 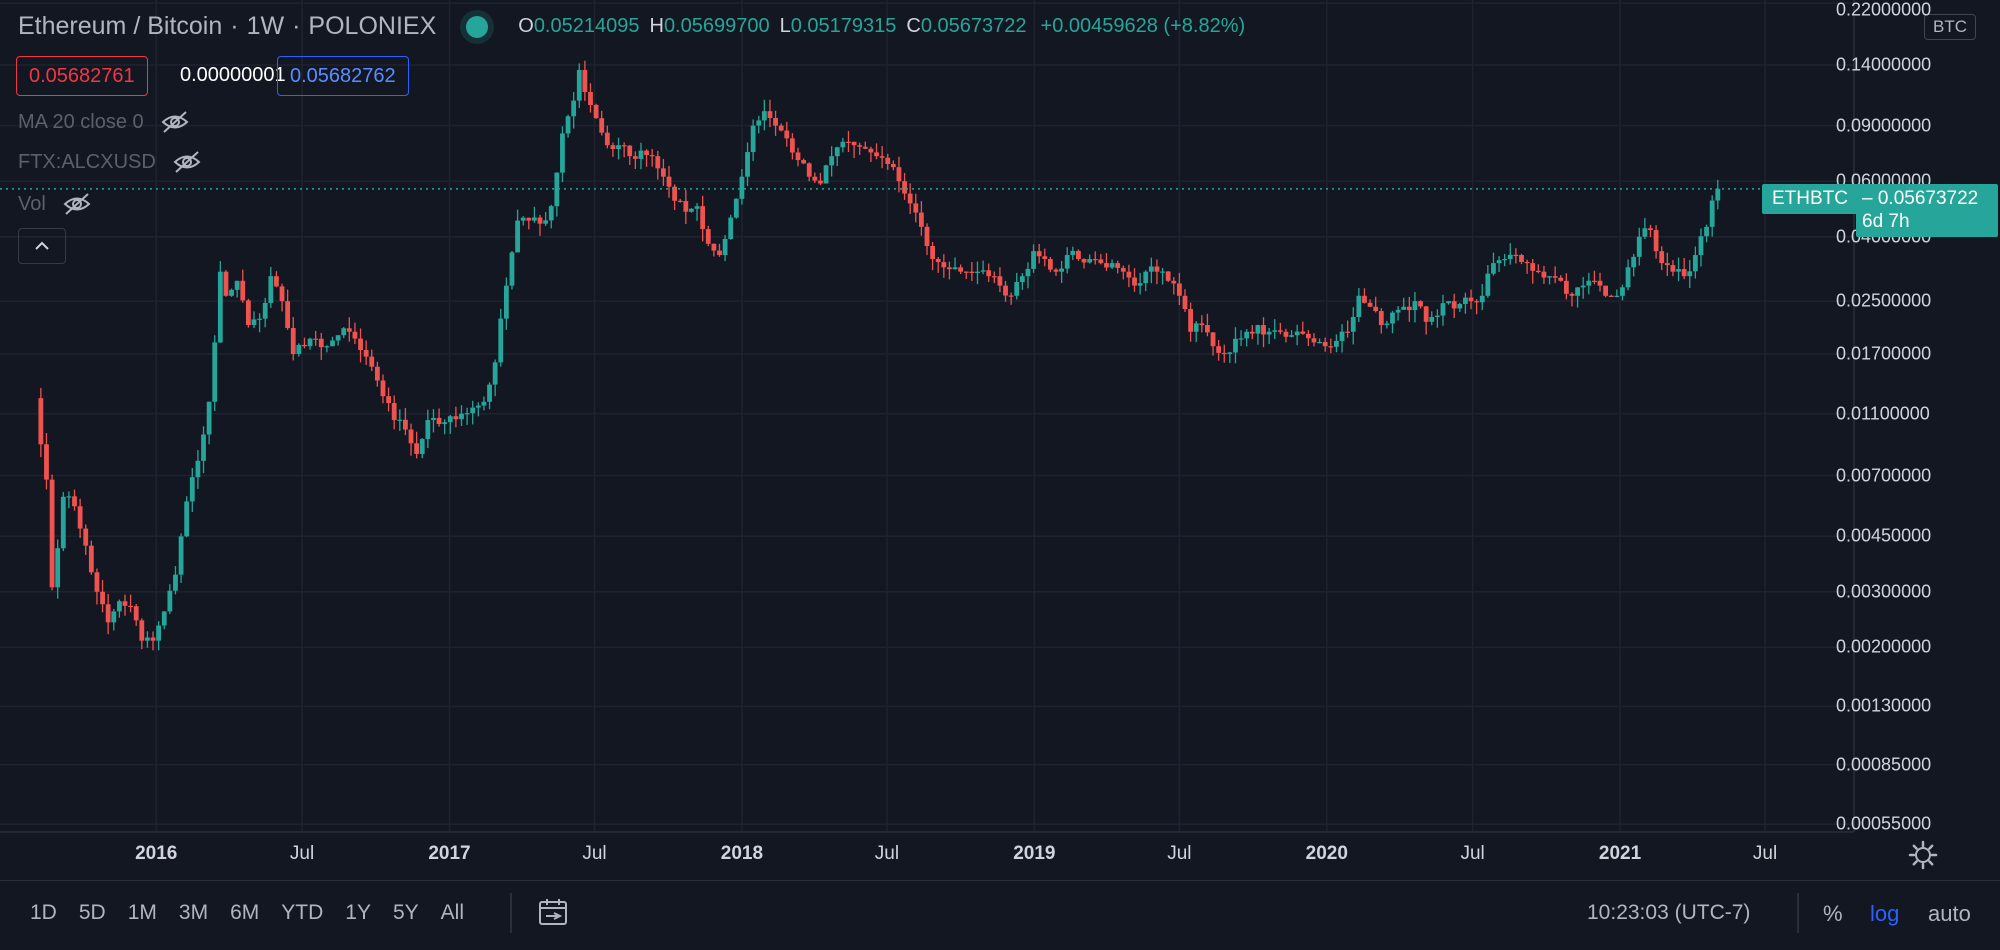 What do you see at coordinates (81, 121) in the screenshot?
I see `indicator-label: MA 20 close 0` at bounding box center [81, 121].